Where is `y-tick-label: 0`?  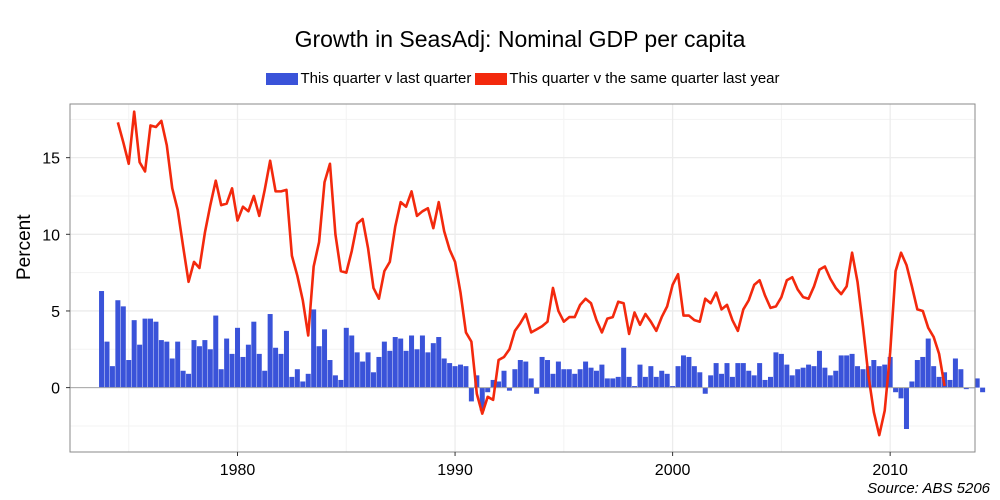
y-tick-label: 0 is located at coordinates (55, 389).